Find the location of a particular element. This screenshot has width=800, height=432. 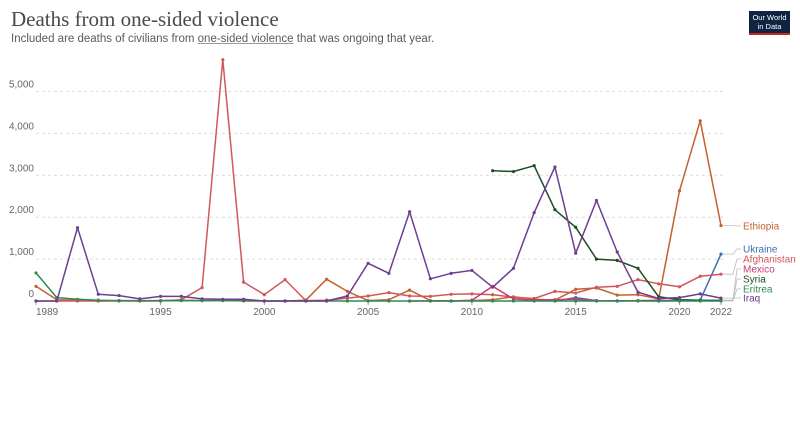

data-point-ukraine is located at coordinates (721, 254).